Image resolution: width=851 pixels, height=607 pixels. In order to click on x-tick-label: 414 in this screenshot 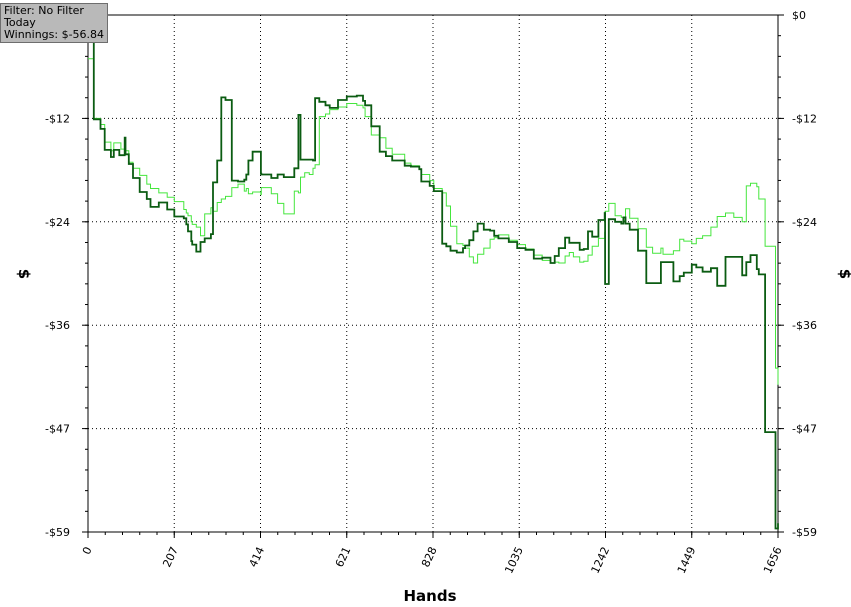, I will do `click(257, 557)`.